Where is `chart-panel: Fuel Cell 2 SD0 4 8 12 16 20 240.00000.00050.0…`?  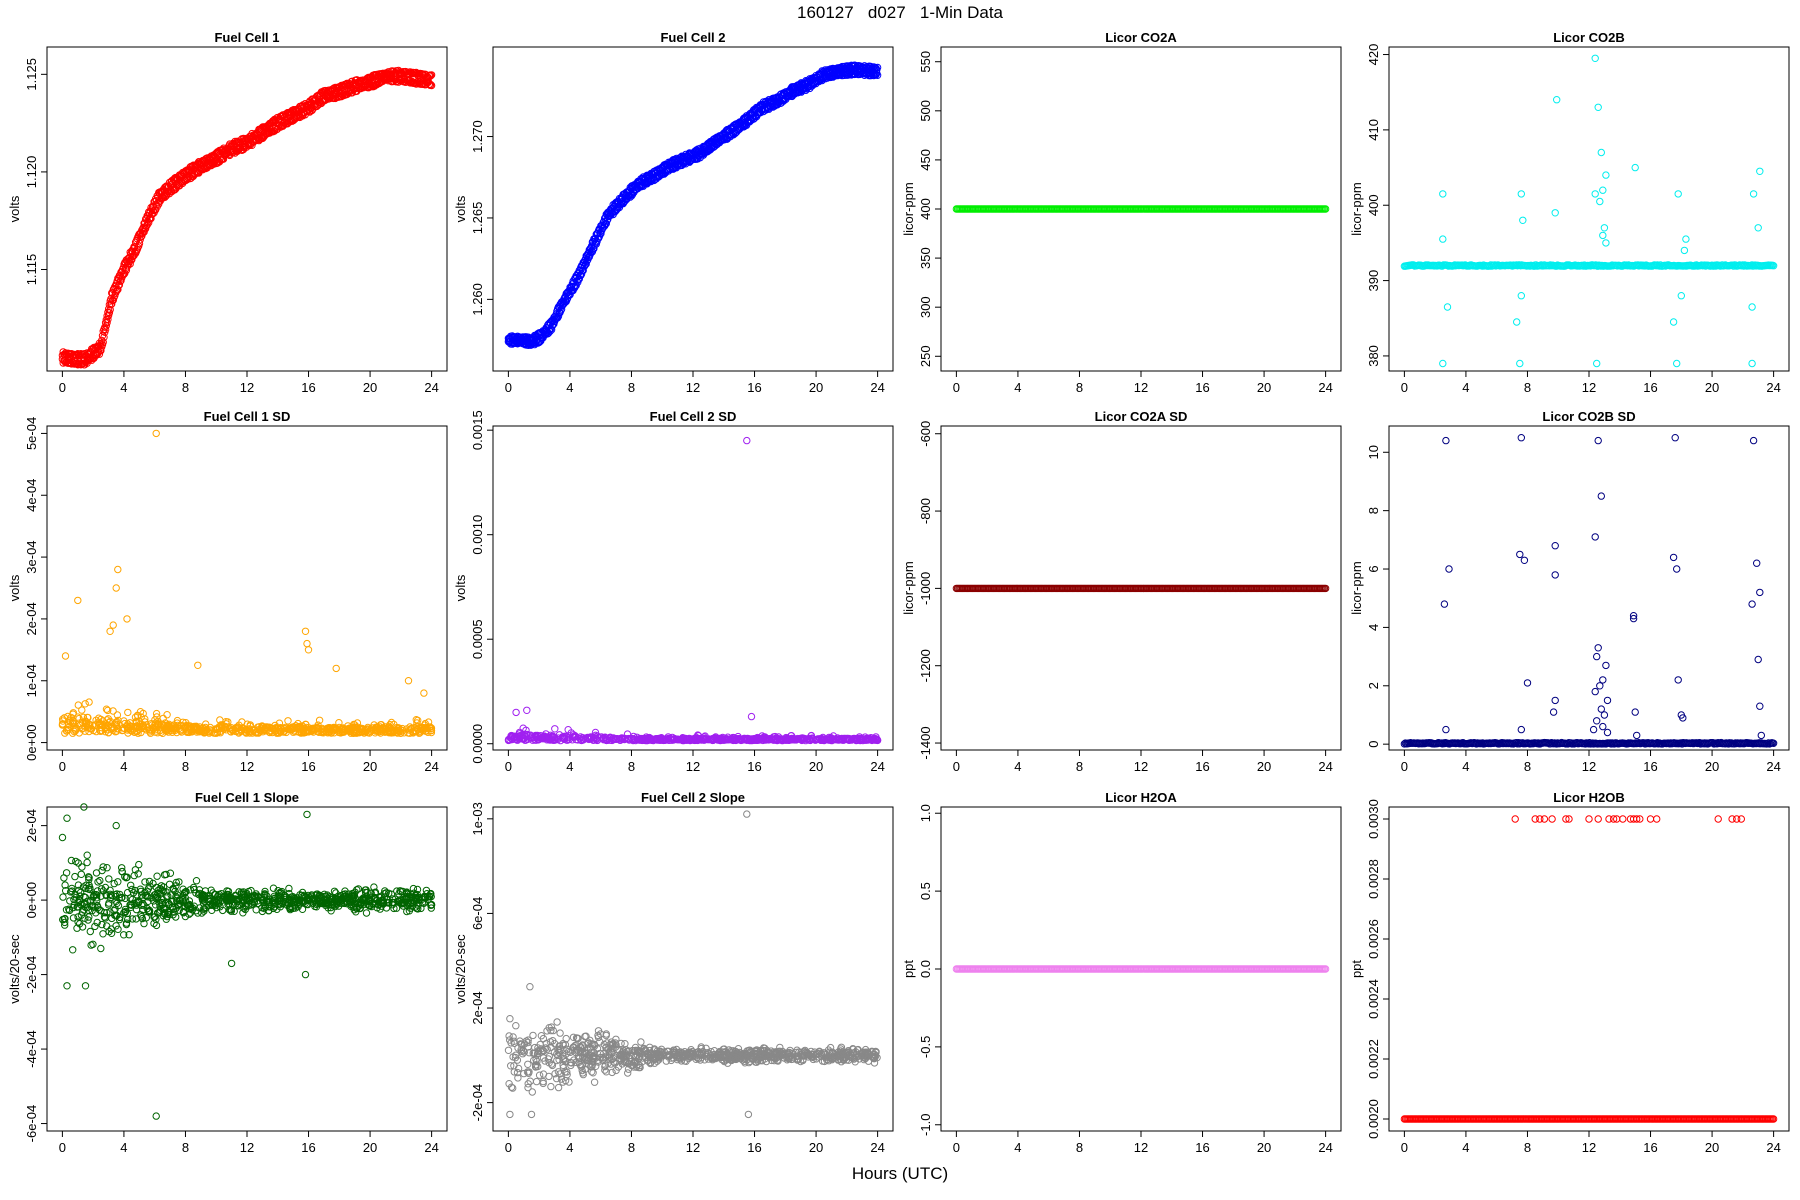
chart-panel: Fuel Cell 2 SD0 4 8 12 16 20 240.00000.00050.0… is located at coordinates (673, 591).